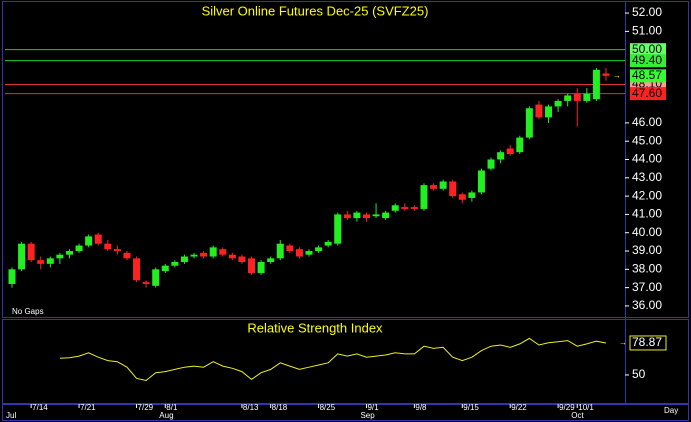 This screenshot has height=422, width=691. What do you see at coordinates (373, 407) in the screenshot?
I see `x-tick-label: 9/1` at bounding box center [373, 407].